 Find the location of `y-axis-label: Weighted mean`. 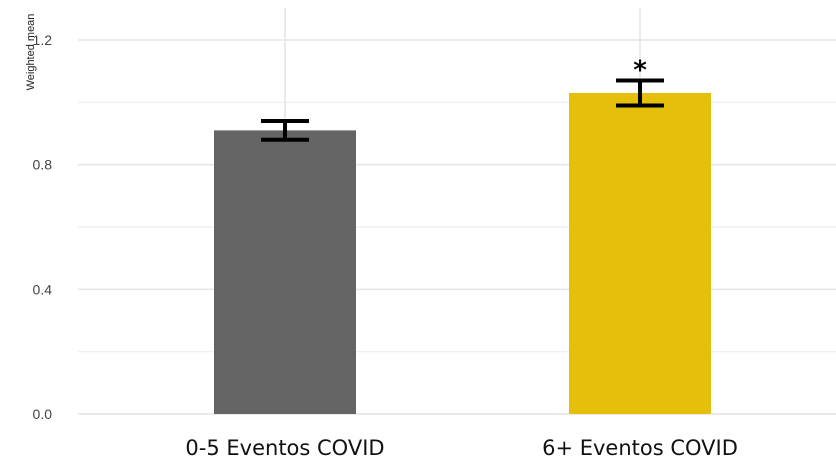

y-axis-label: Weighted mean is located at coordinates (31, 52).